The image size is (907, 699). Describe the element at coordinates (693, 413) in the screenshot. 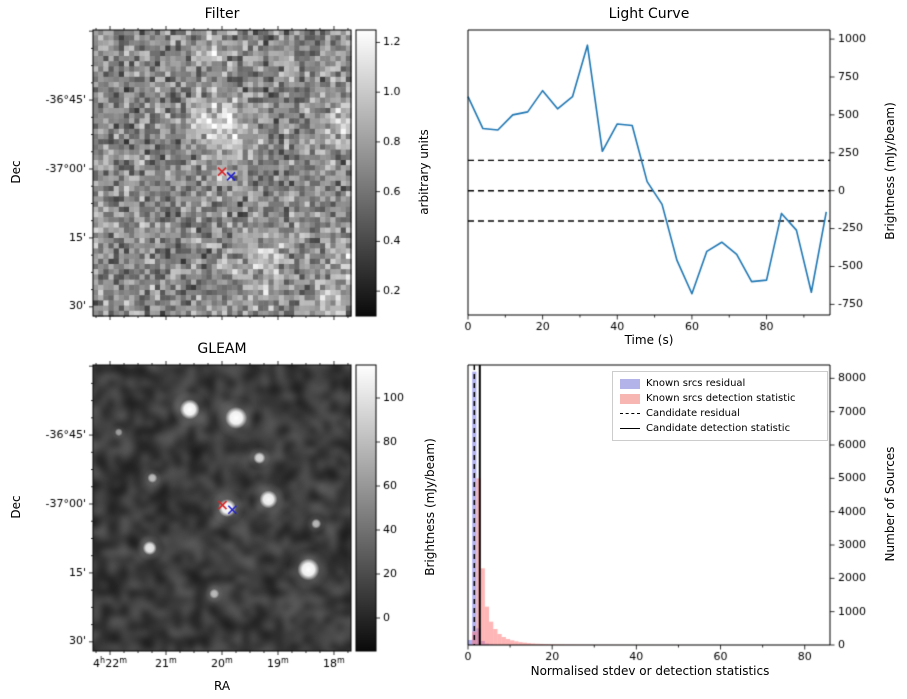

I see `legend-label-candidate-residual: Candidate residual` at that location.